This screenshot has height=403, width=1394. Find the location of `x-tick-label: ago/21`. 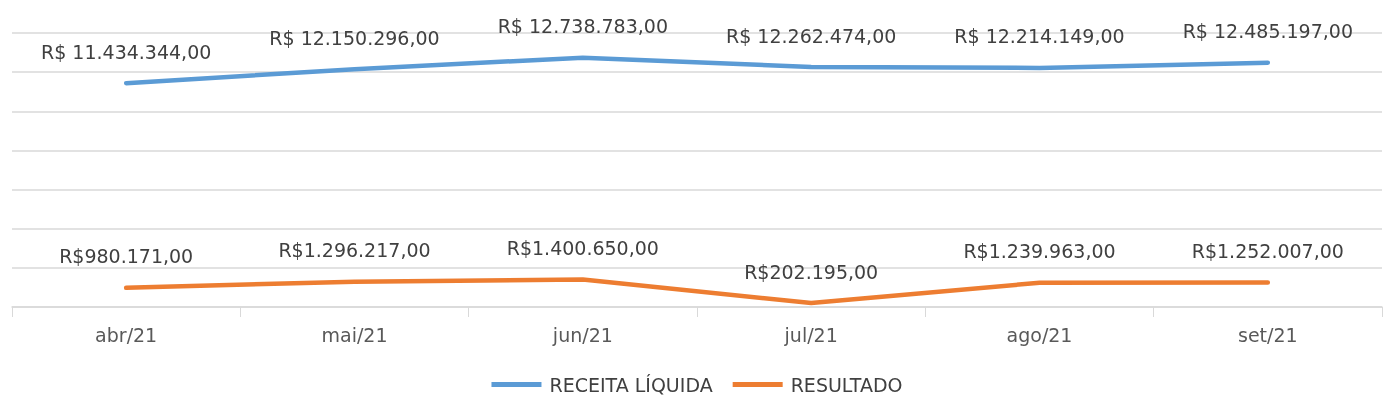

x-tick-label: ago/21 is located at coordinates (1039, 334).